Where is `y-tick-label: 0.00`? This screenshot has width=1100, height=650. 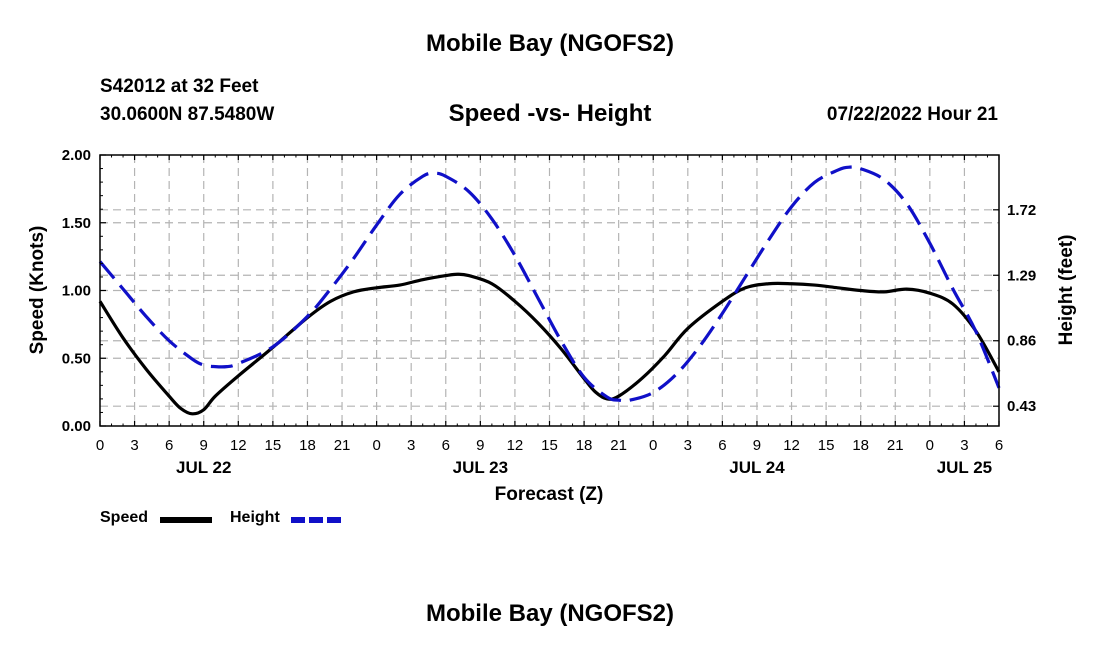 y-tick-label: 0.00 is located at coordinates (76, 426).